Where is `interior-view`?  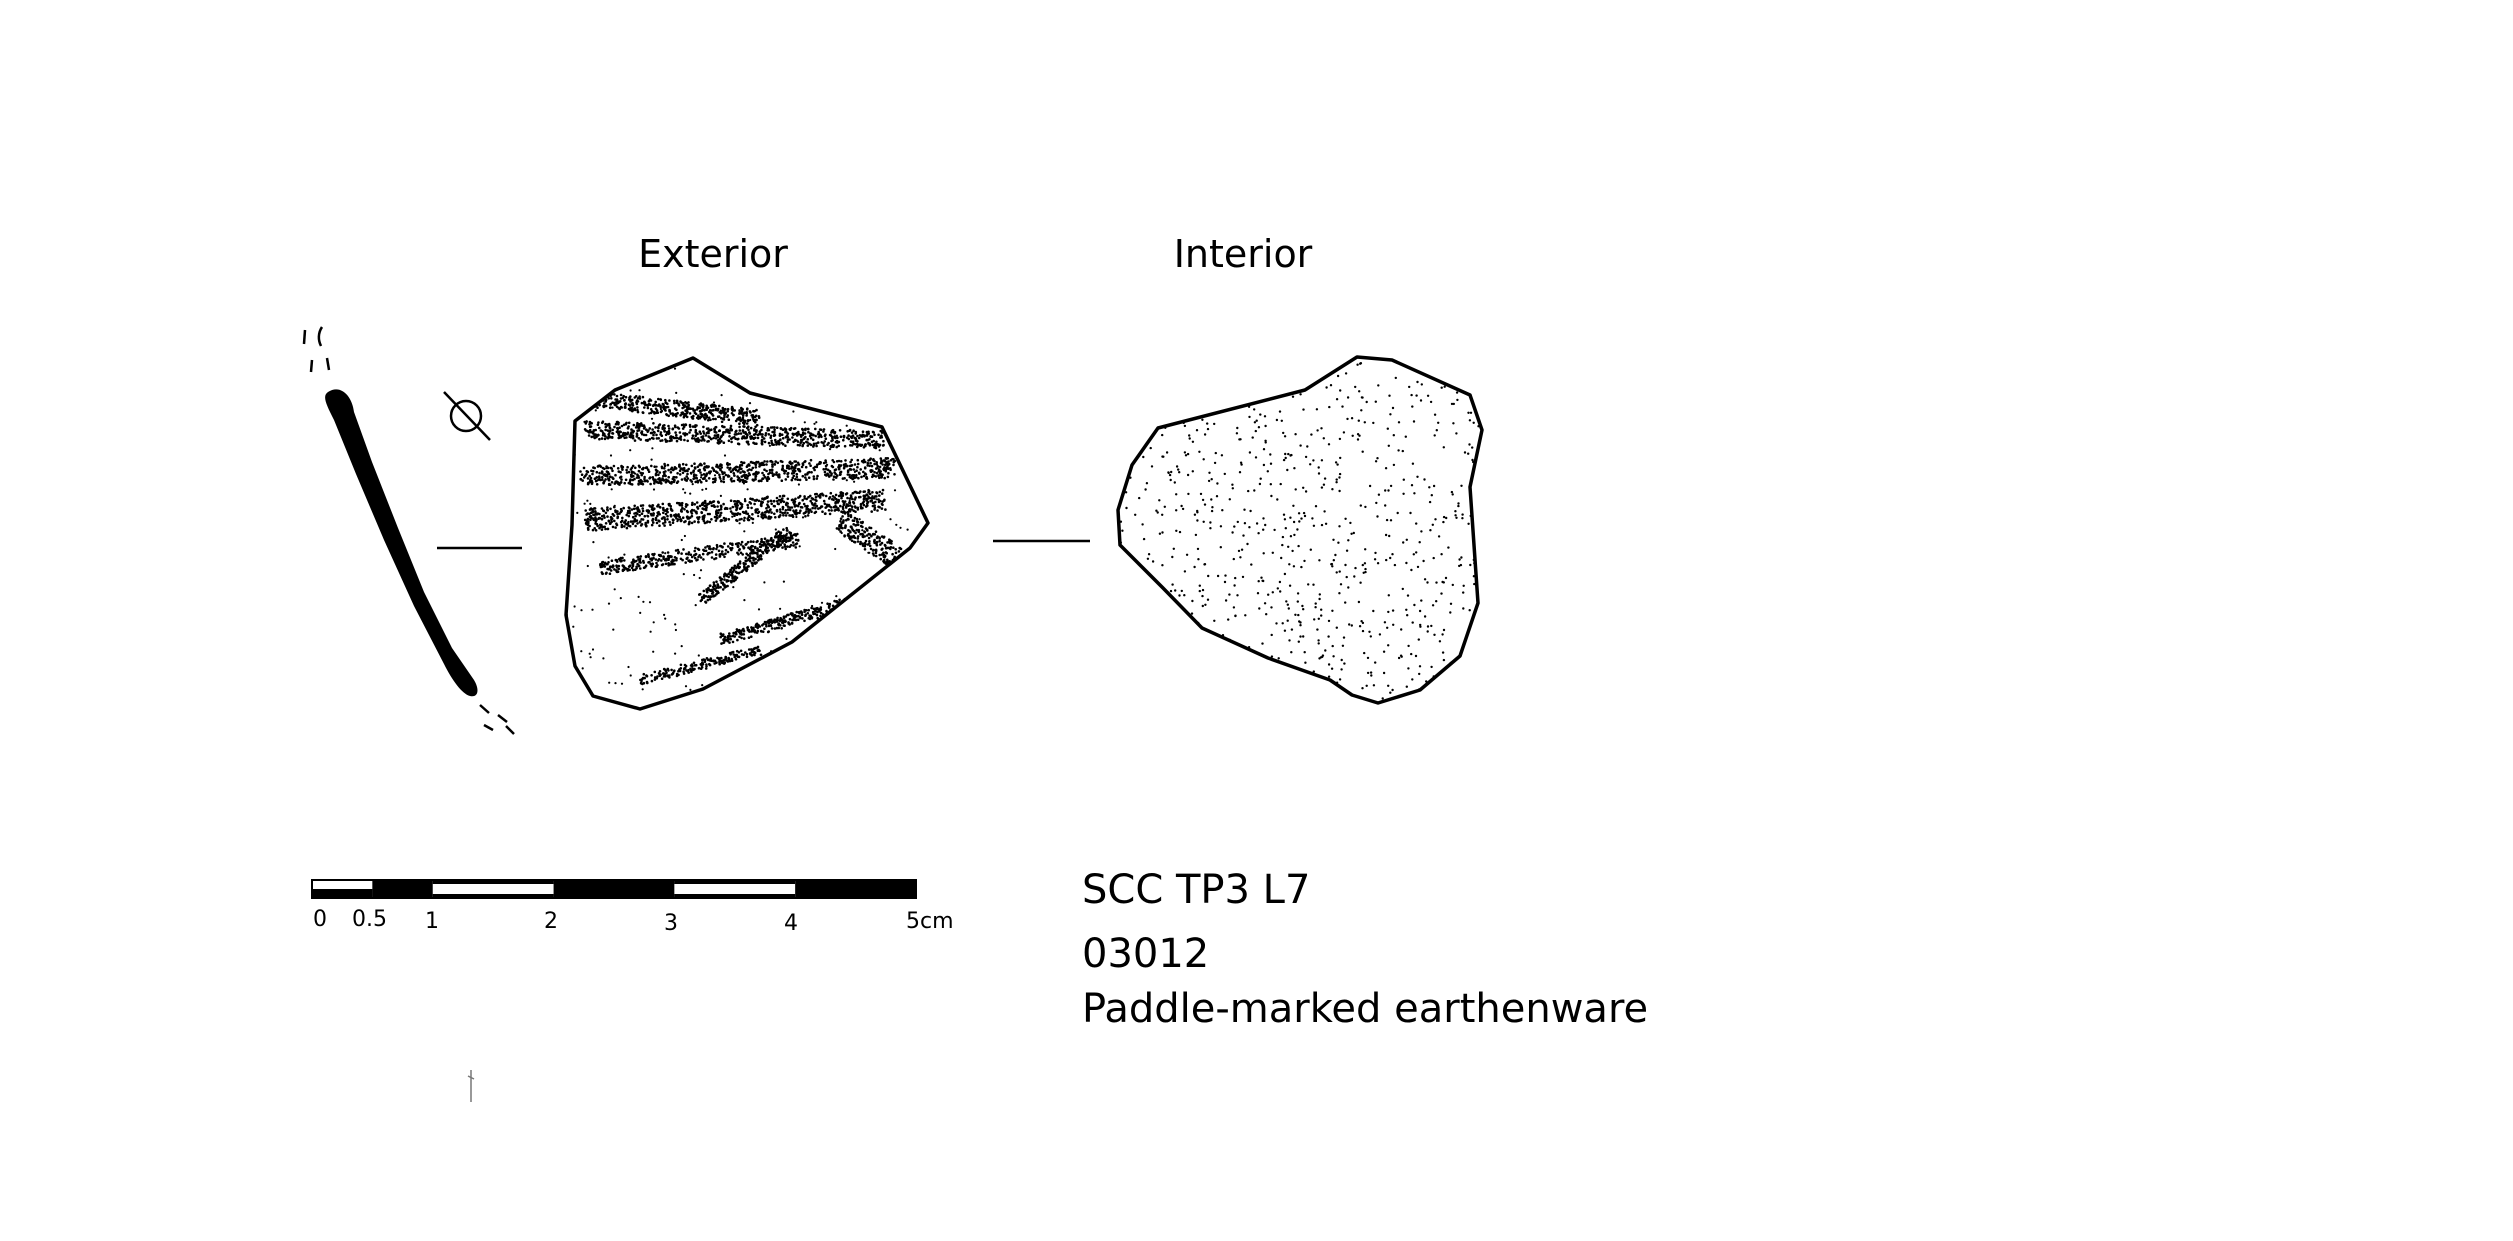
interior-view is located at coordinates (1300, 530).